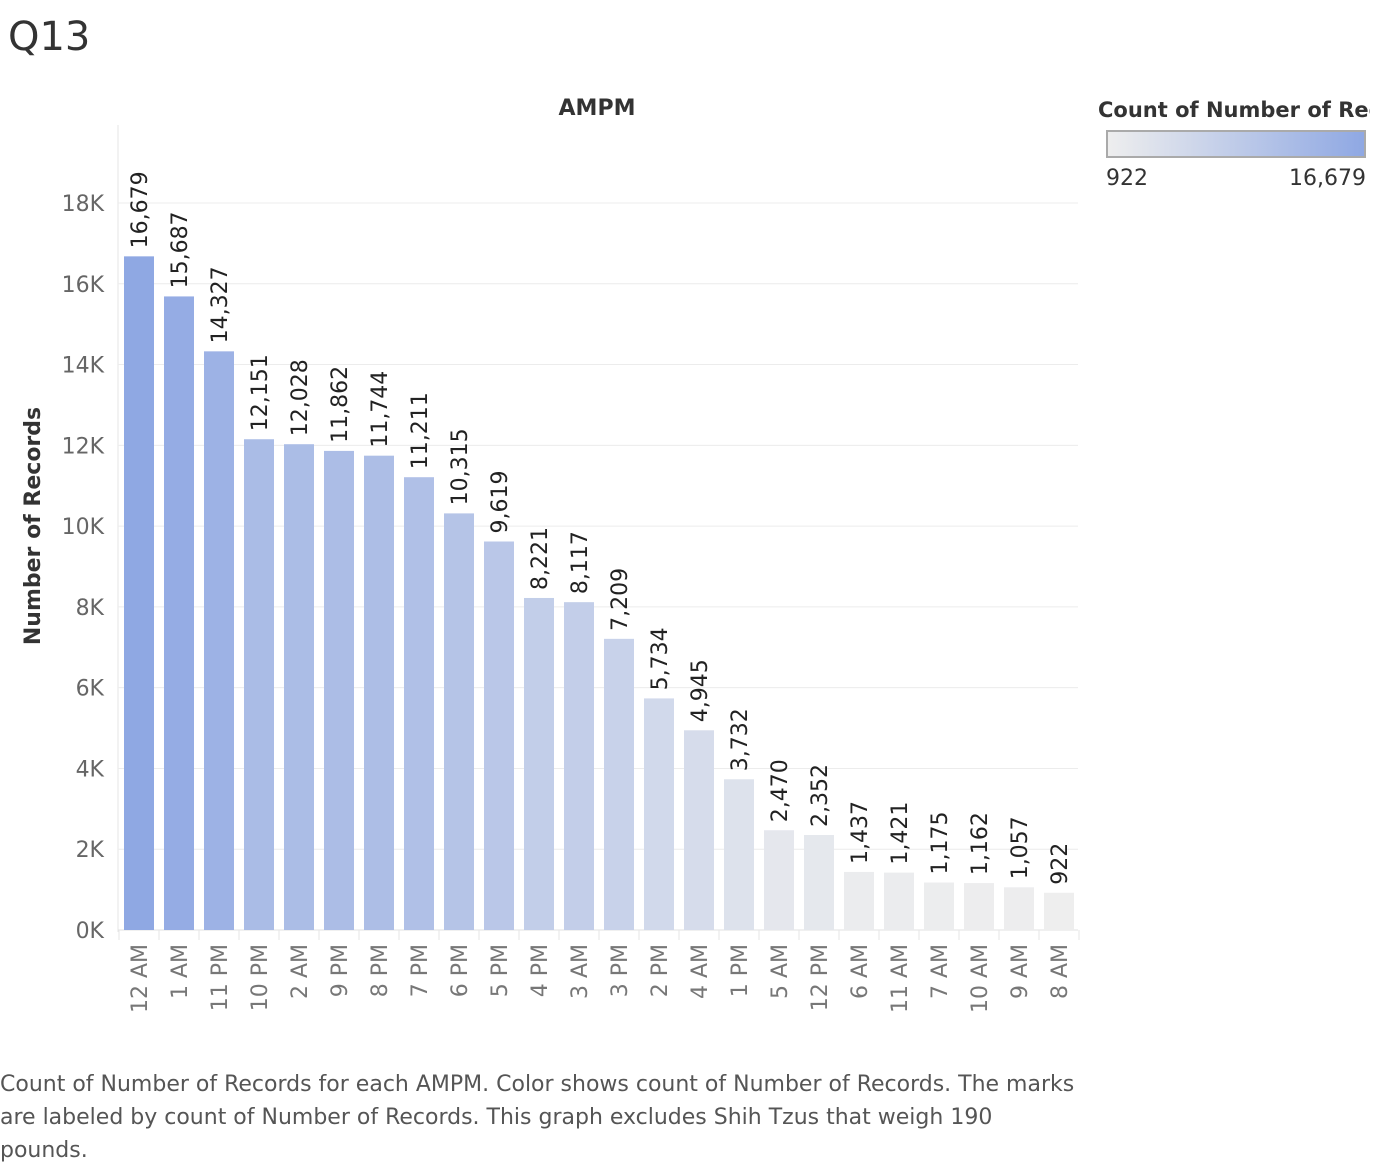 This screenshot has height=1170, width=1378. What do you see at coordinates (83, 204) in the screenshot?
I see `y-tick-label: 18K` at bounding box center [83, 204].